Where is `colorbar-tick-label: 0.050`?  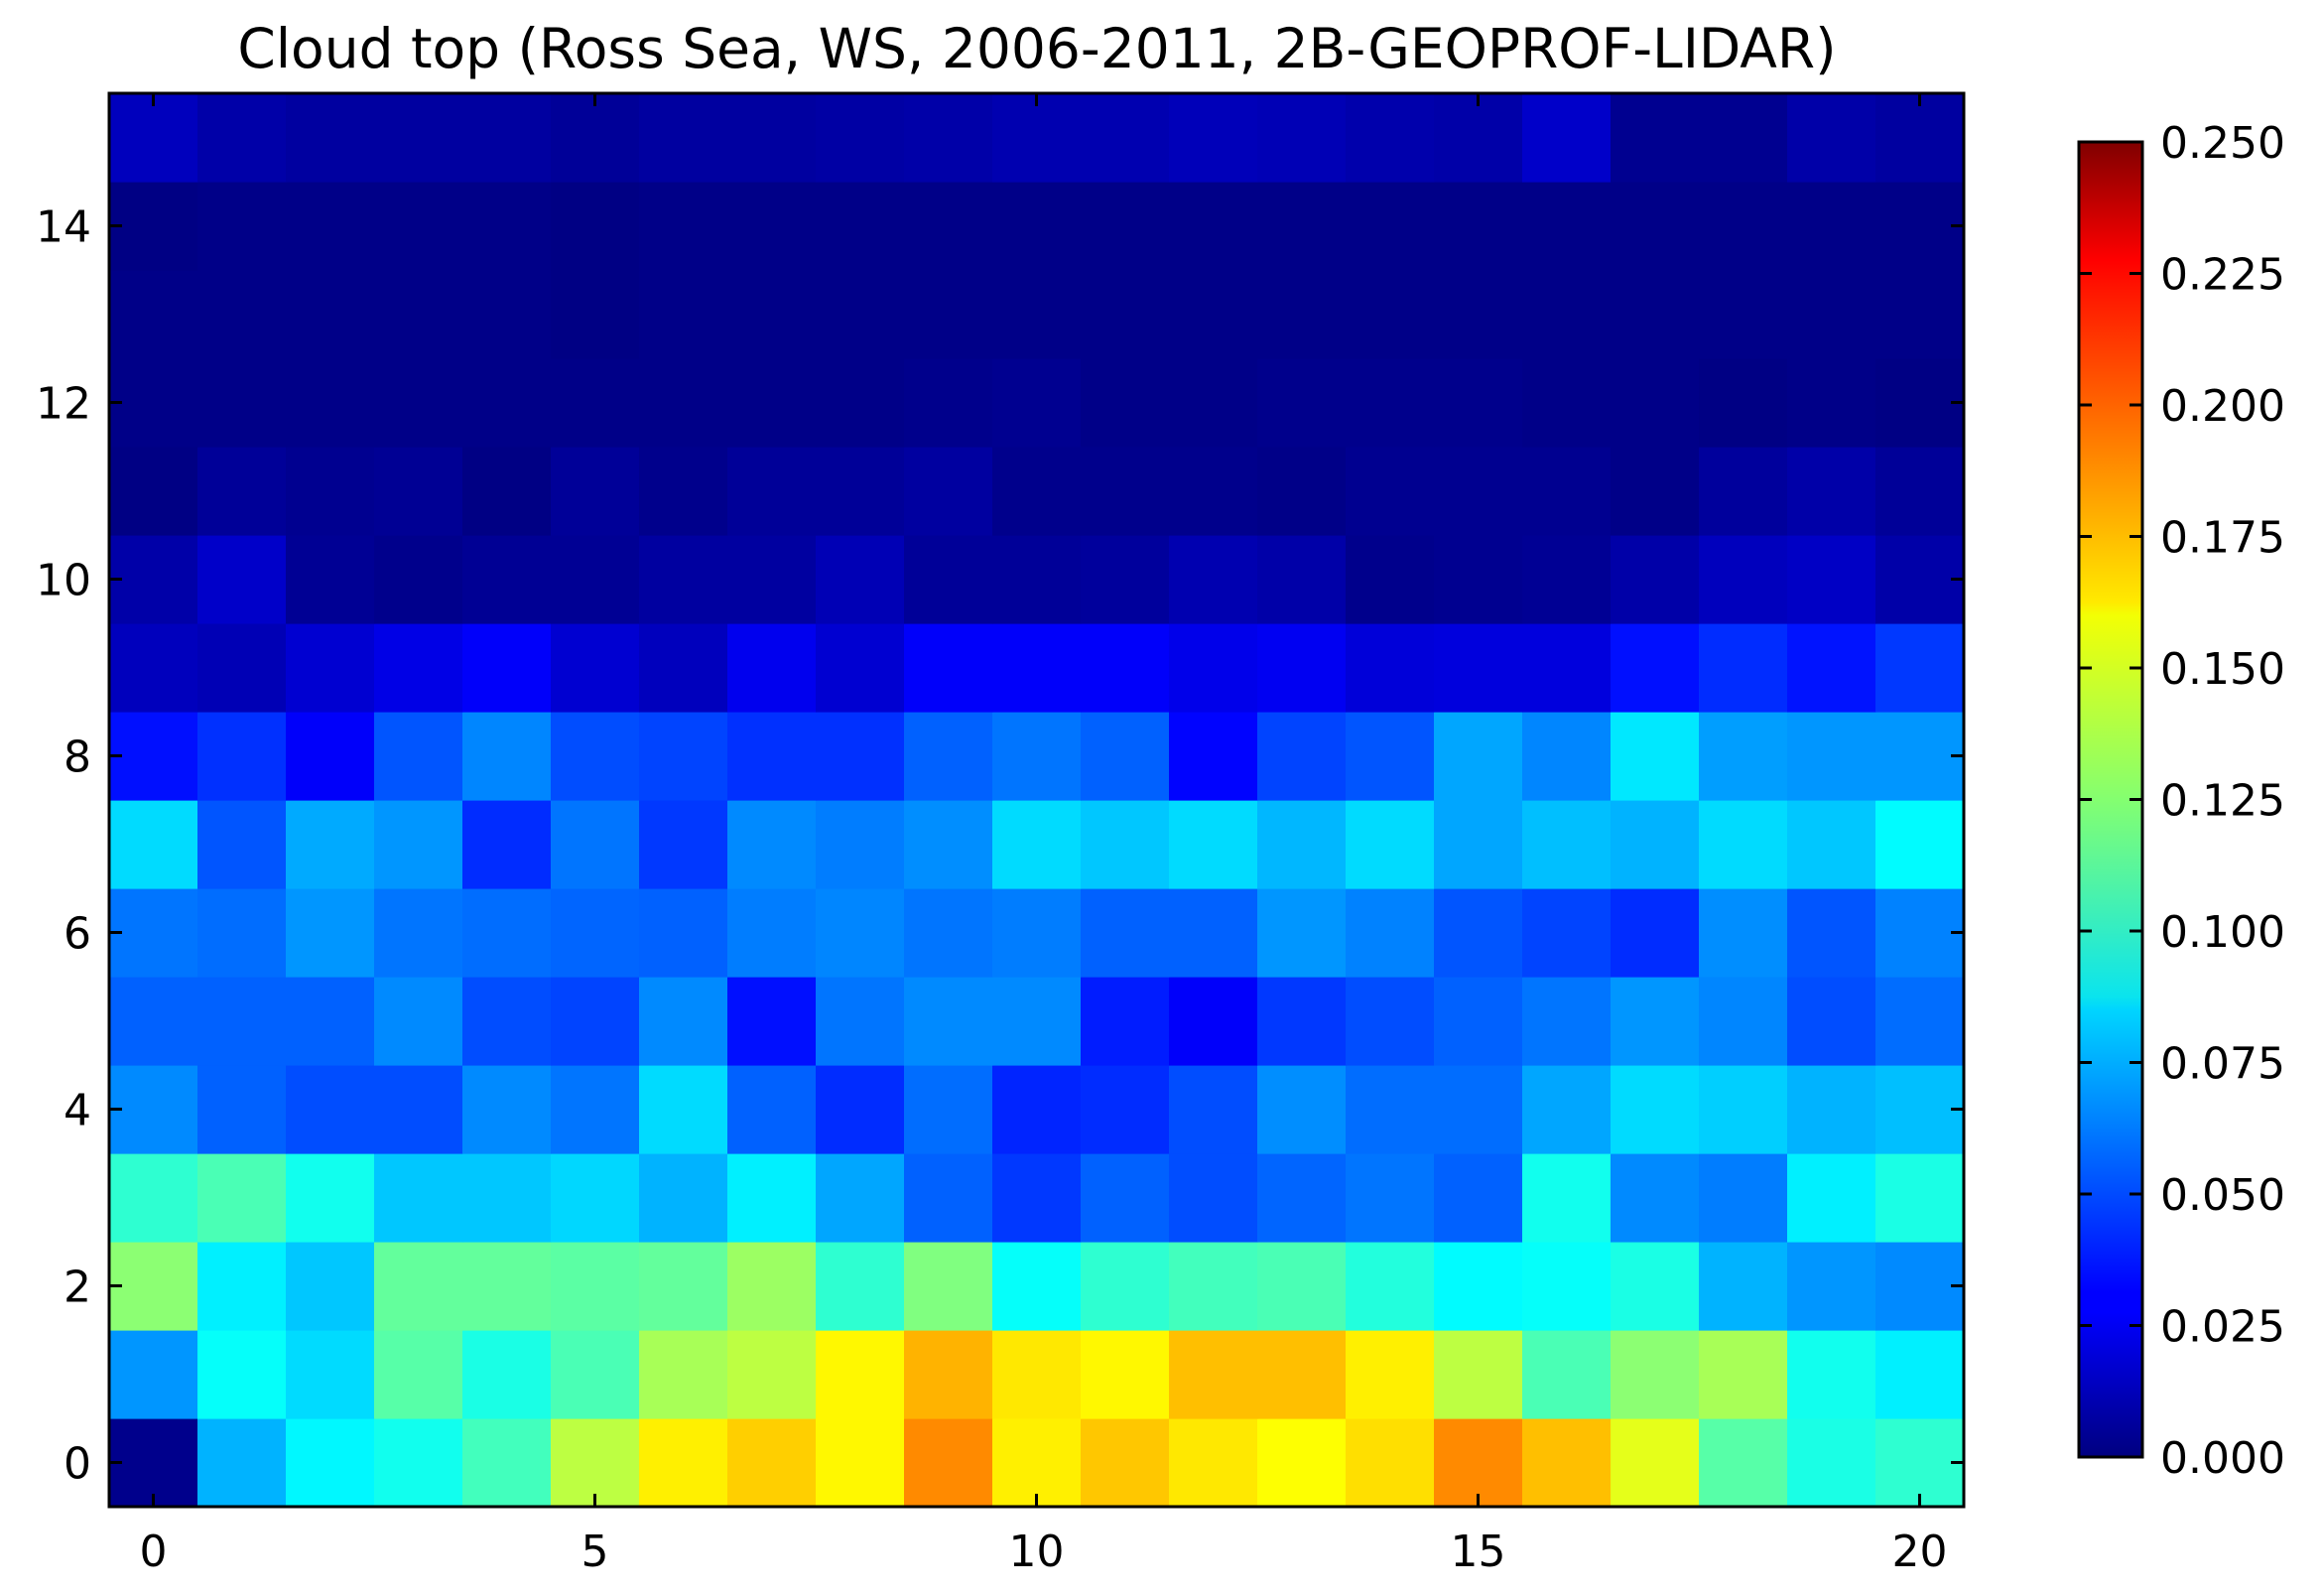
colorbar-tick-label: 0.050 is located at coordinates (2222, 1195).